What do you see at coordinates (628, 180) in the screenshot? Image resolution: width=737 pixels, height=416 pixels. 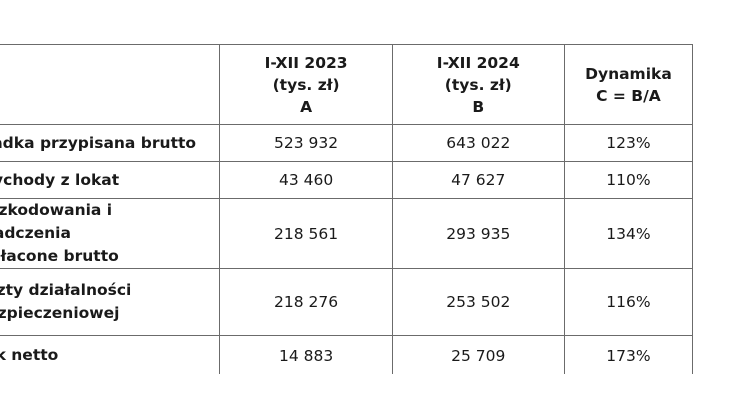 I see `cell-value-c: 110%` at bounding box center [628, 180].